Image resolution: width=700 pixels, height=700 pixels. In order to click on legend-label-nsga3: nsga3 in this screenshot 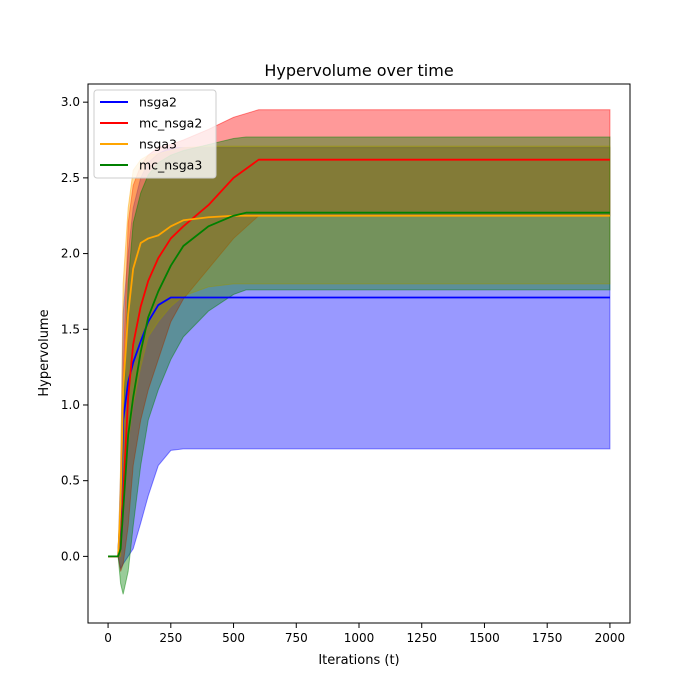, I will do `click(158, 144)`.